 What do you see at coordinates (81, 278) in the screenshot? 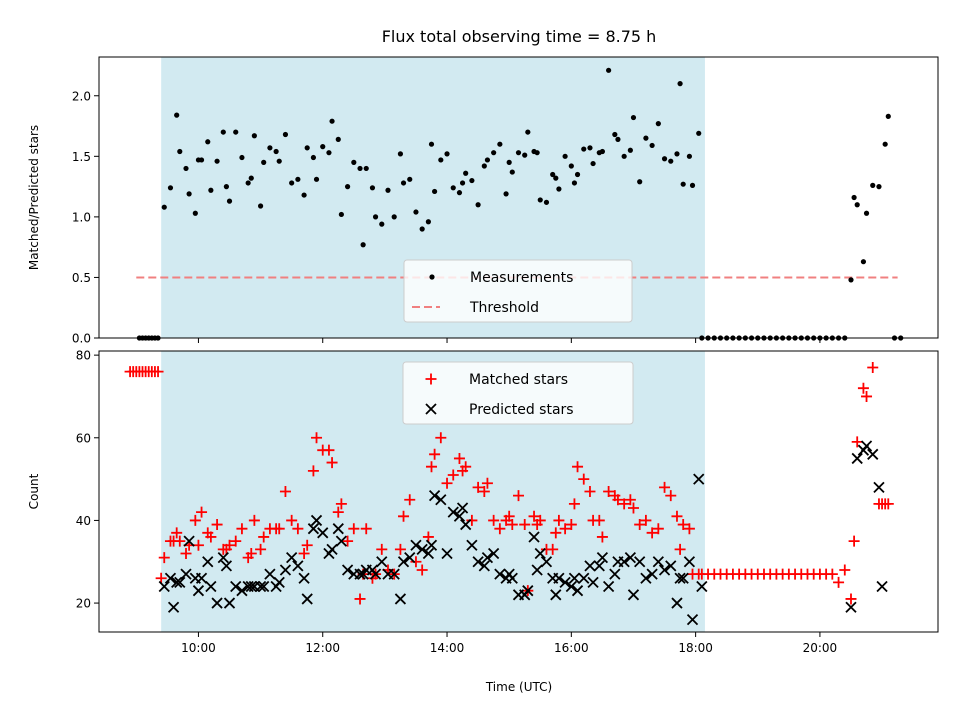
I see `y-tick-label: 0.5` at bounding box center [81, 278].